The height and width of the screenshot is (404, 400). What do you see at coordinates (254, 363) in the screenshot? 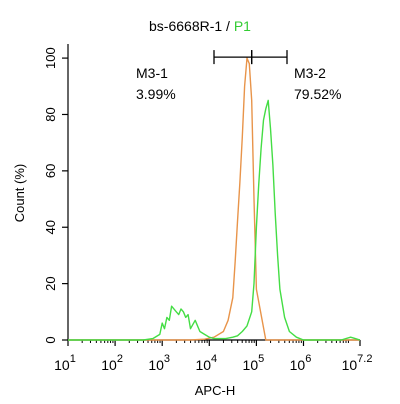
I see `x-tick-label: 10⁵` at bounding box center [254, 363].